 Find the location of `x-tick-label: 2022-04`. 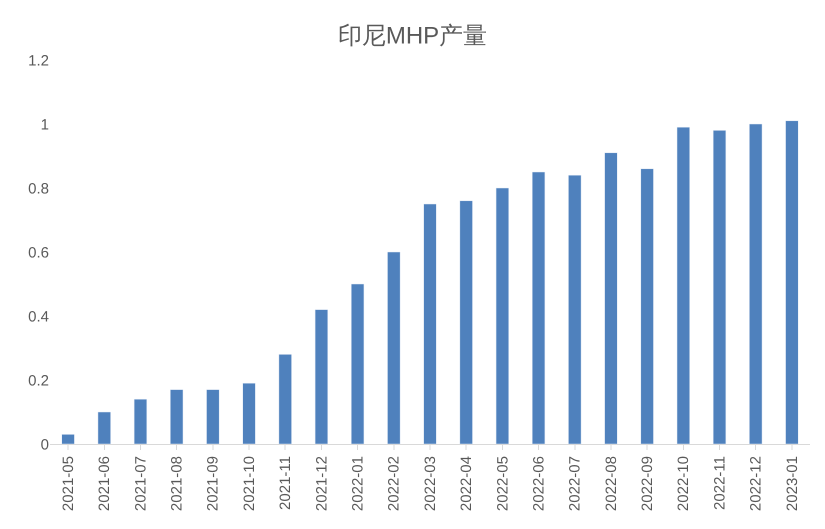

x-tick-label: 2022-04 is located at coordinates (467, 484).